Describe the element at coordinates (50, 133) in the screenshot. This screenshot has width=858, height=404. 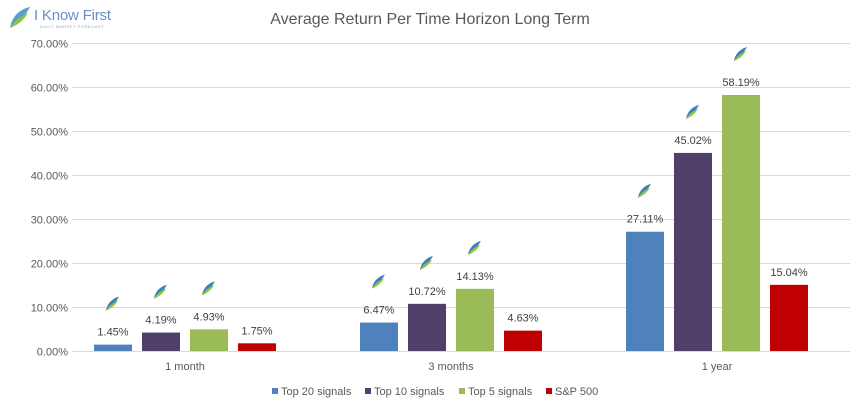
I see `y-tick-label: 50.00%` at that location.